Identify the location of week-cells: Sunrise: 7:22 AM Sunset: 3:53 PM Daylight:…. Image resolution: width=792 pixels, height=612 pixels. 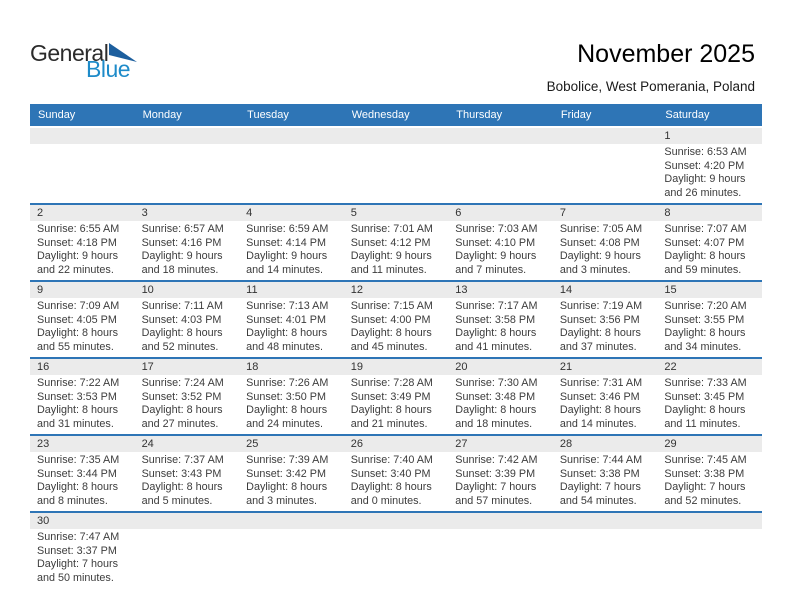
(396, 404).